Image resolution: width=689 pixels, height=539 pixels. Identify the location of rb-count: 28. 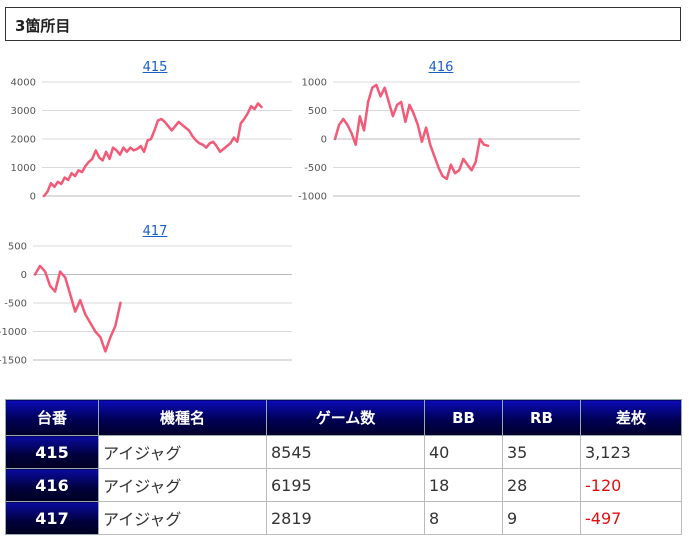
(541, 485).